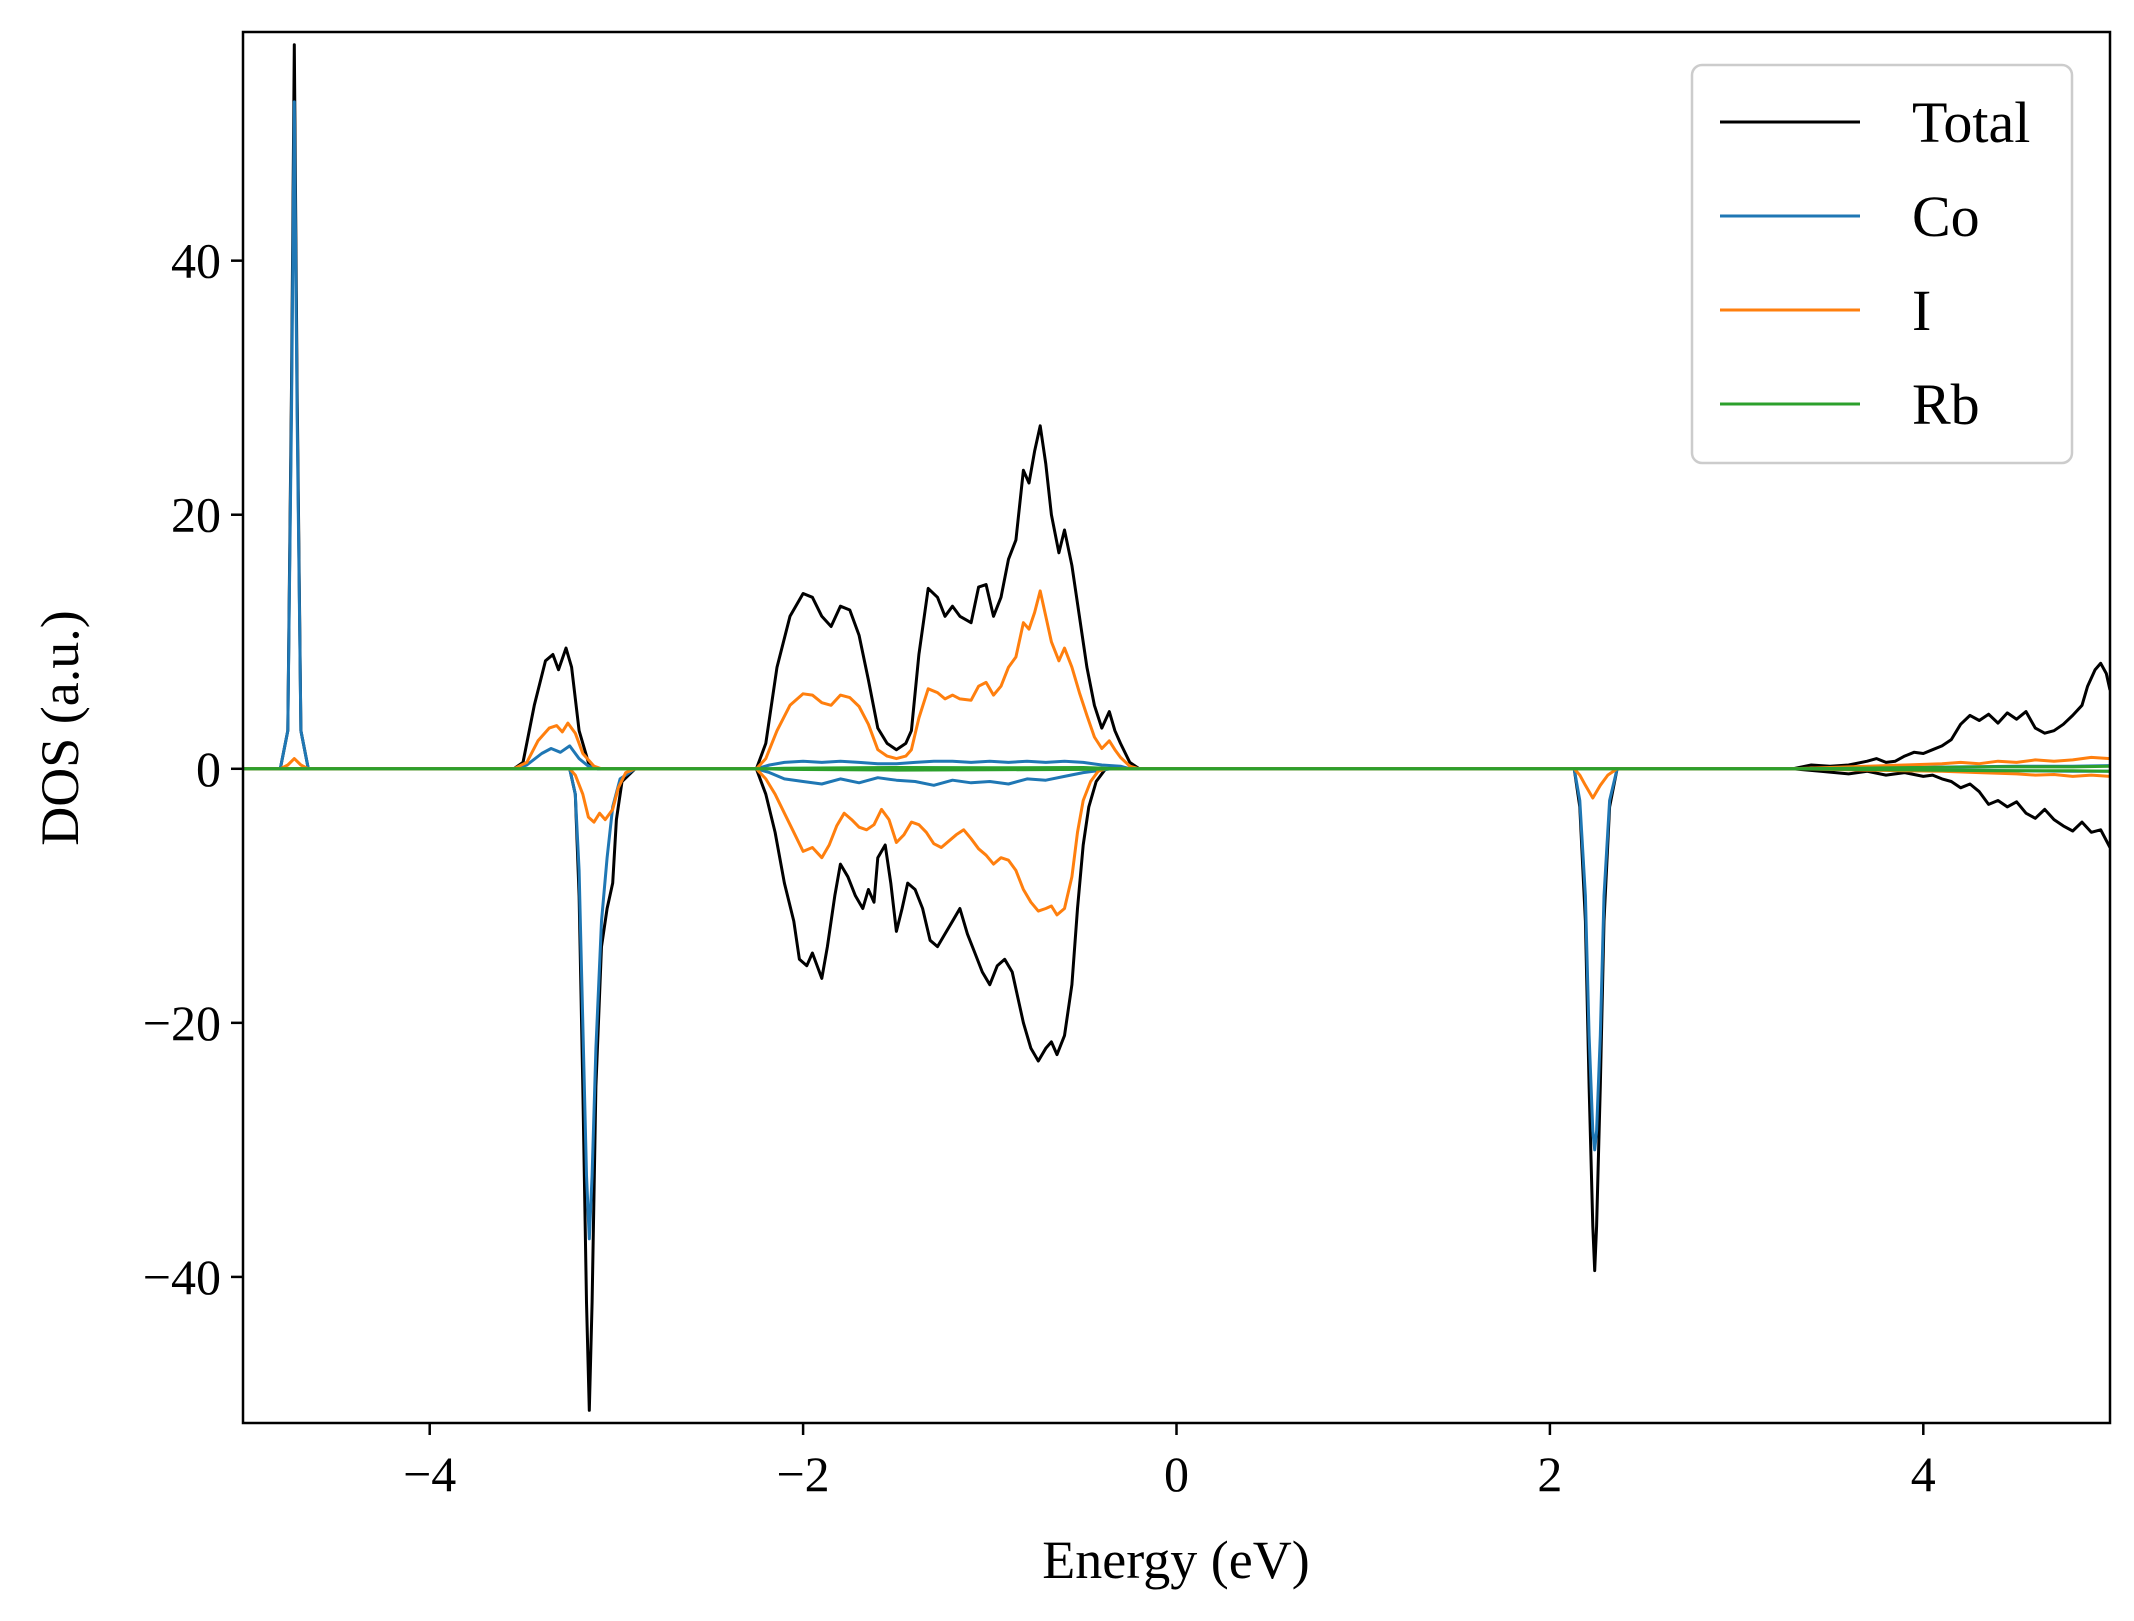 This screenshot has width=2134, height=1621. I want to click on legend: Total Co I Rb, so click(1882, 264).